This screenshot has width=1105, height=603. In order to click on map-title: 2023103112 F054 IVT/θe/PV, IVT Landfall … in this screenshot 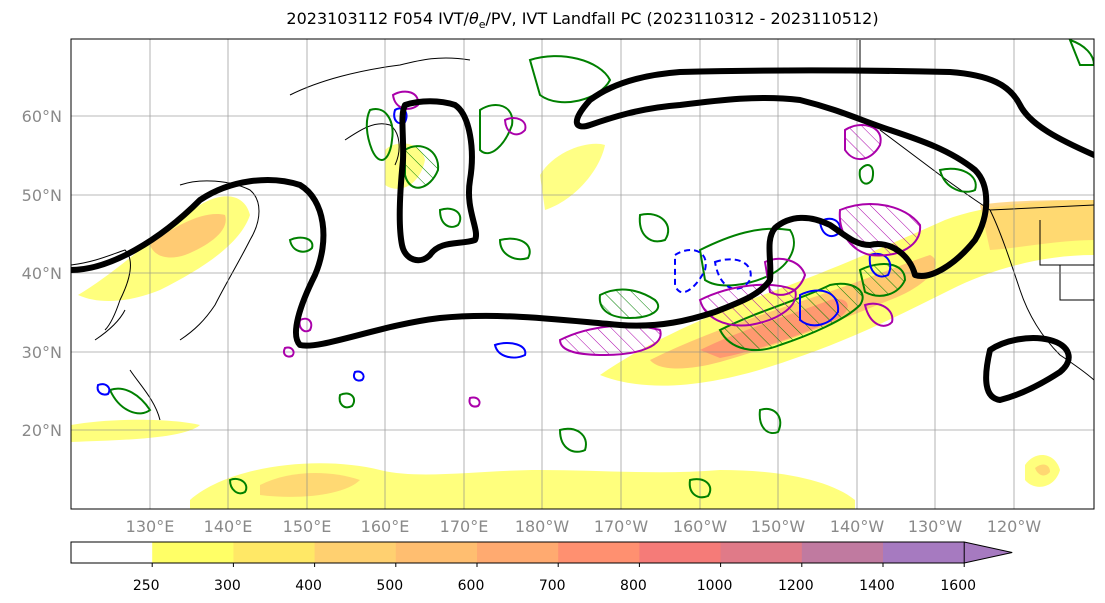, I will do `click(552, 20)`.